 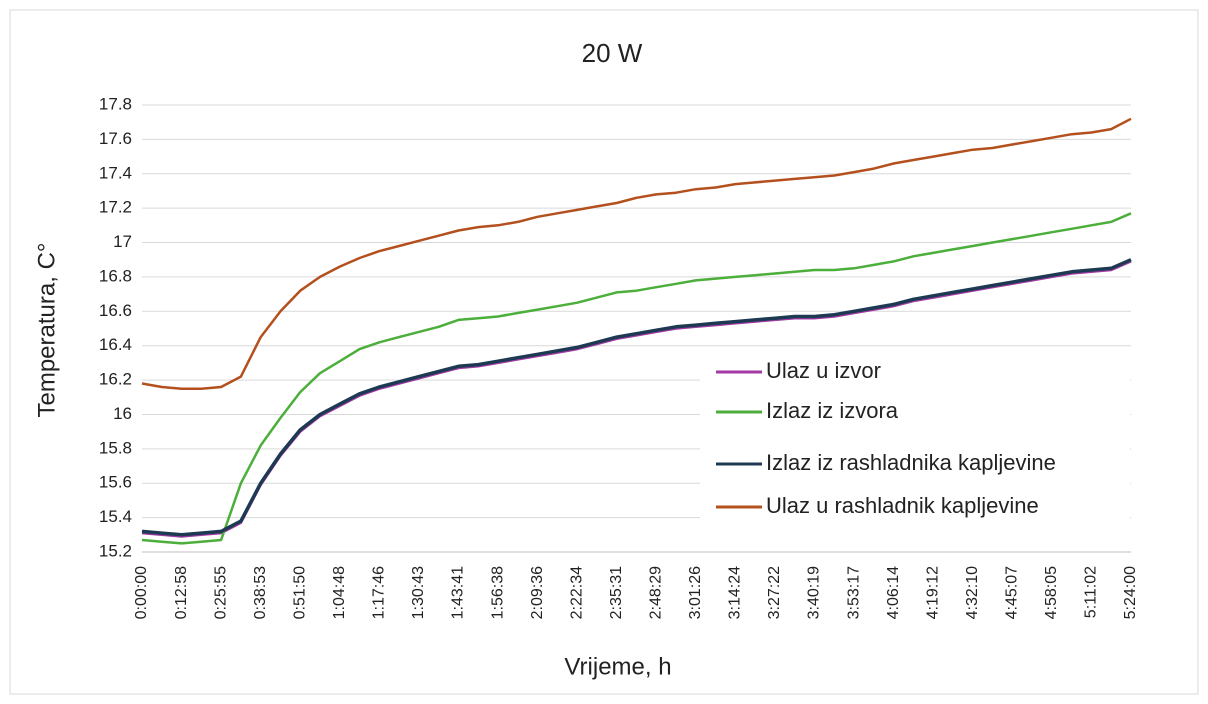 What do you see at coordinates (1051, 592) in the screenshot?
I see `x-tick-label: 4:58:05` at bounding box center [1051, 592].